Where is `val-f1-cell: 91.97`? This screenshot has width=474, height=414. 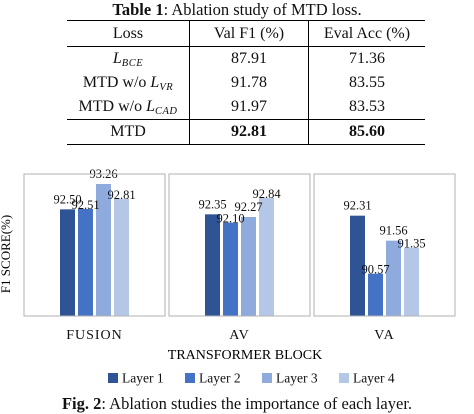
val-f1-cell: 91.97 is located at coordinates (249, 107).